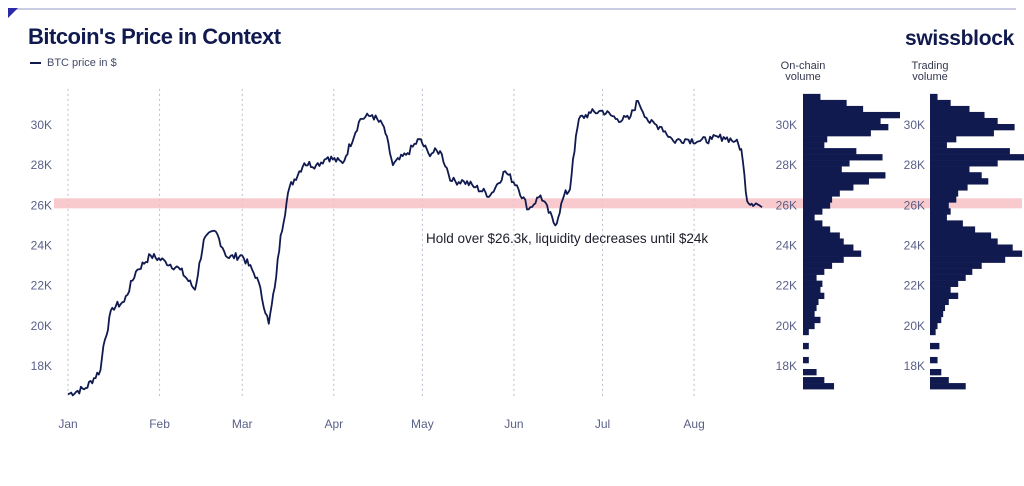  Describe the element at coordinates (914, 366) in the screenshot. I see `trading-volume-y-tick-label: 18K` at that location.